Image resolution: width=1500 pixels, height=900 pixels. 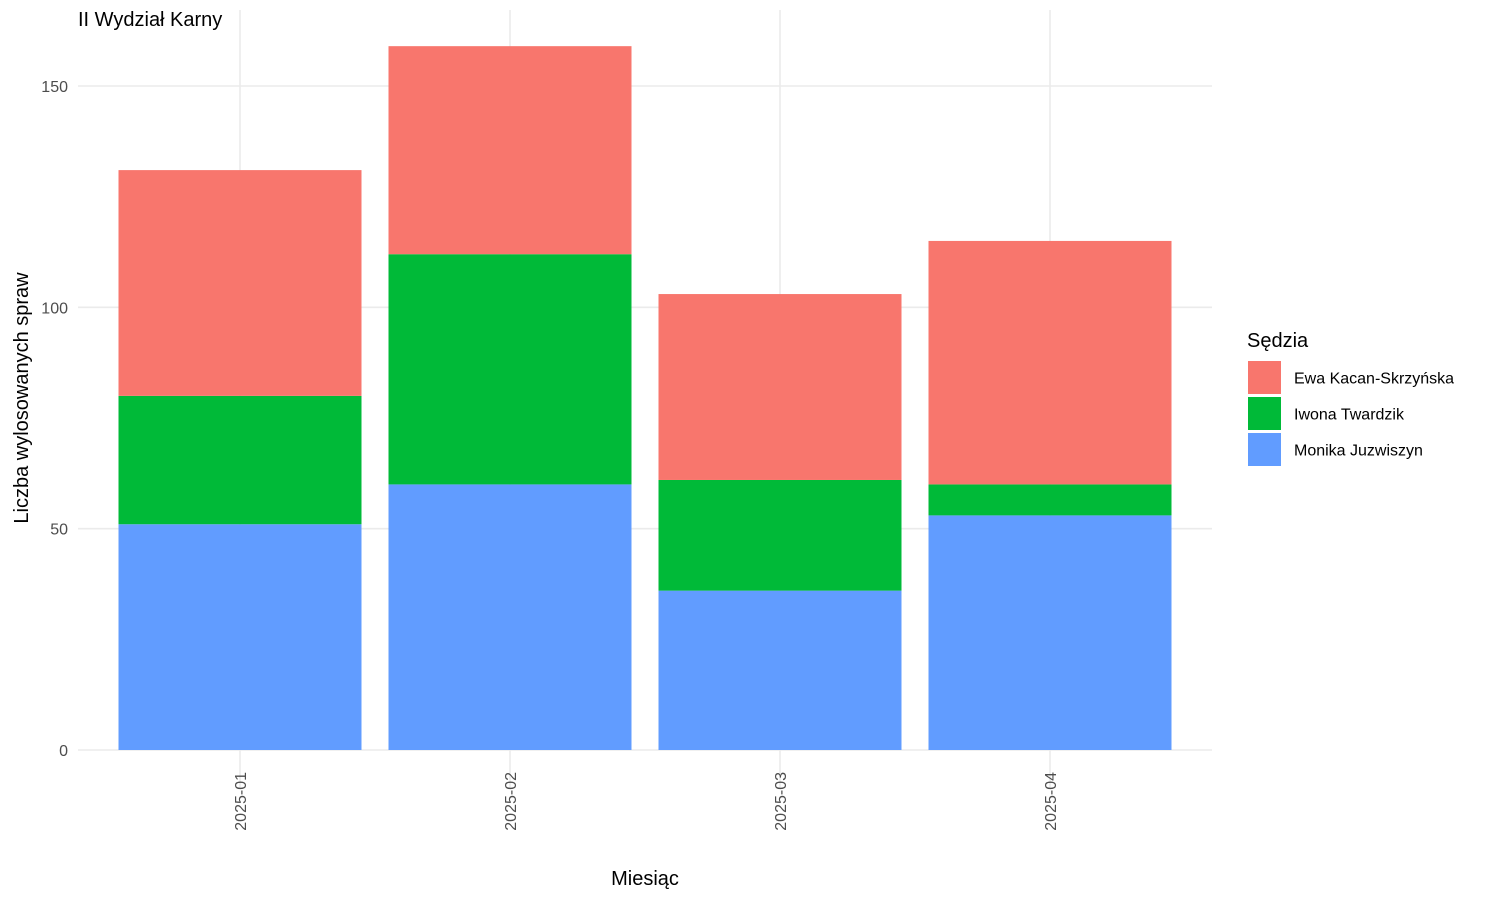 What do you see at coordinates (54, 419) in the screenshot?
I see `y-axis-ticks: 0 50 100 150` at bounding box center [54, 419].